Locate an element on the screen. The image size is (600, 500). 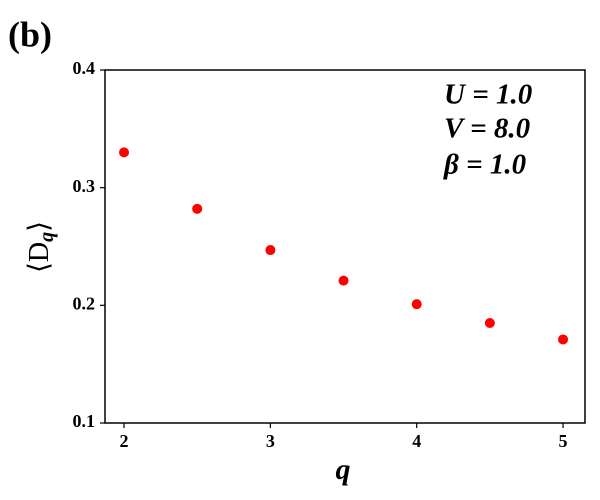
y-label-part: ⟩ is located at coordinates (39, 226).